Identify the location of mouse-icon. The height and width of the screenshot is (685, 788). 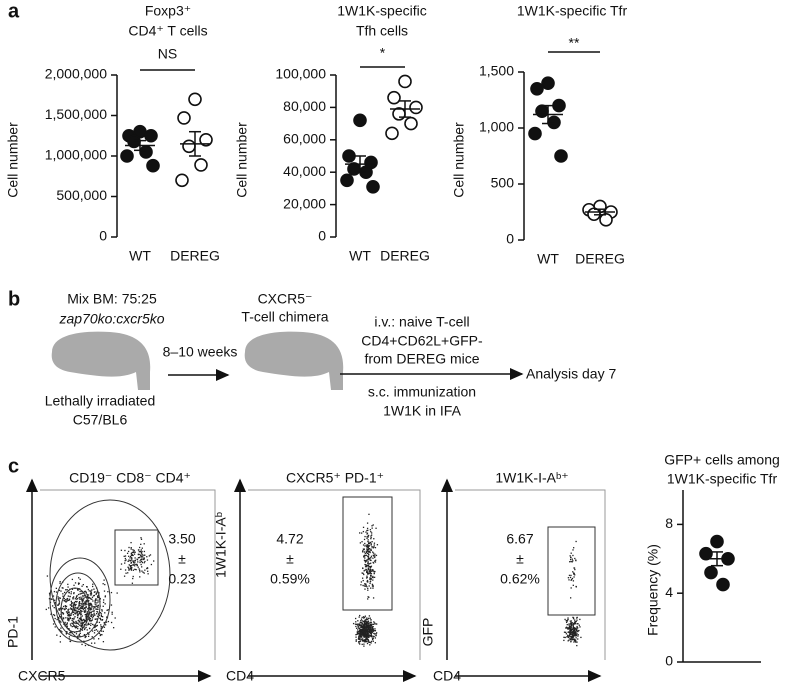
(294, 360).